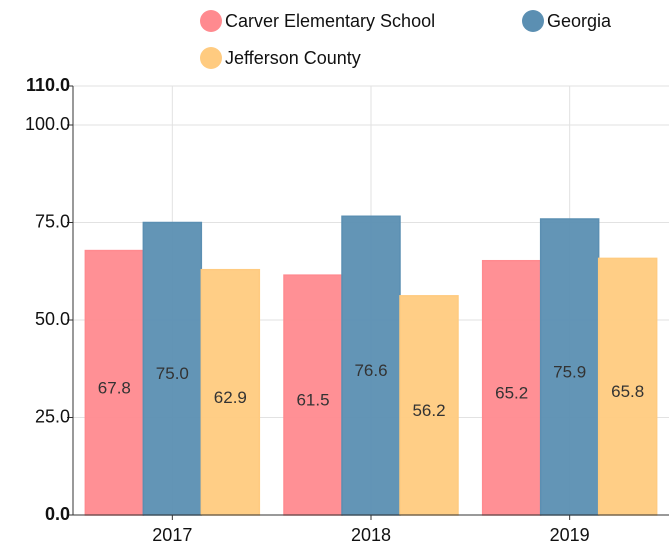 This screenshot has width=669, height=549. Describe the element at coordinates (569, 371) in the screenshot. I see `value-label: 75.9` at that location.